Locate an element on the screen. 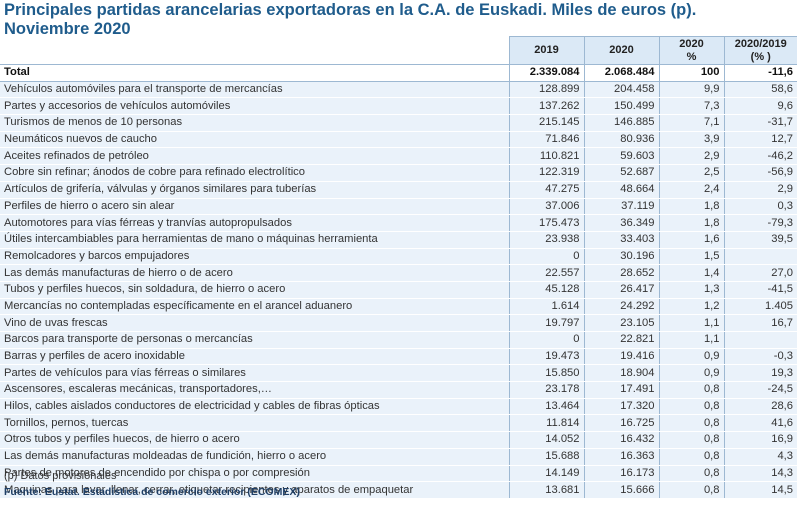 The image size is (800, 514). cell-variation: -79,3 is located at coordinates (760, 223).